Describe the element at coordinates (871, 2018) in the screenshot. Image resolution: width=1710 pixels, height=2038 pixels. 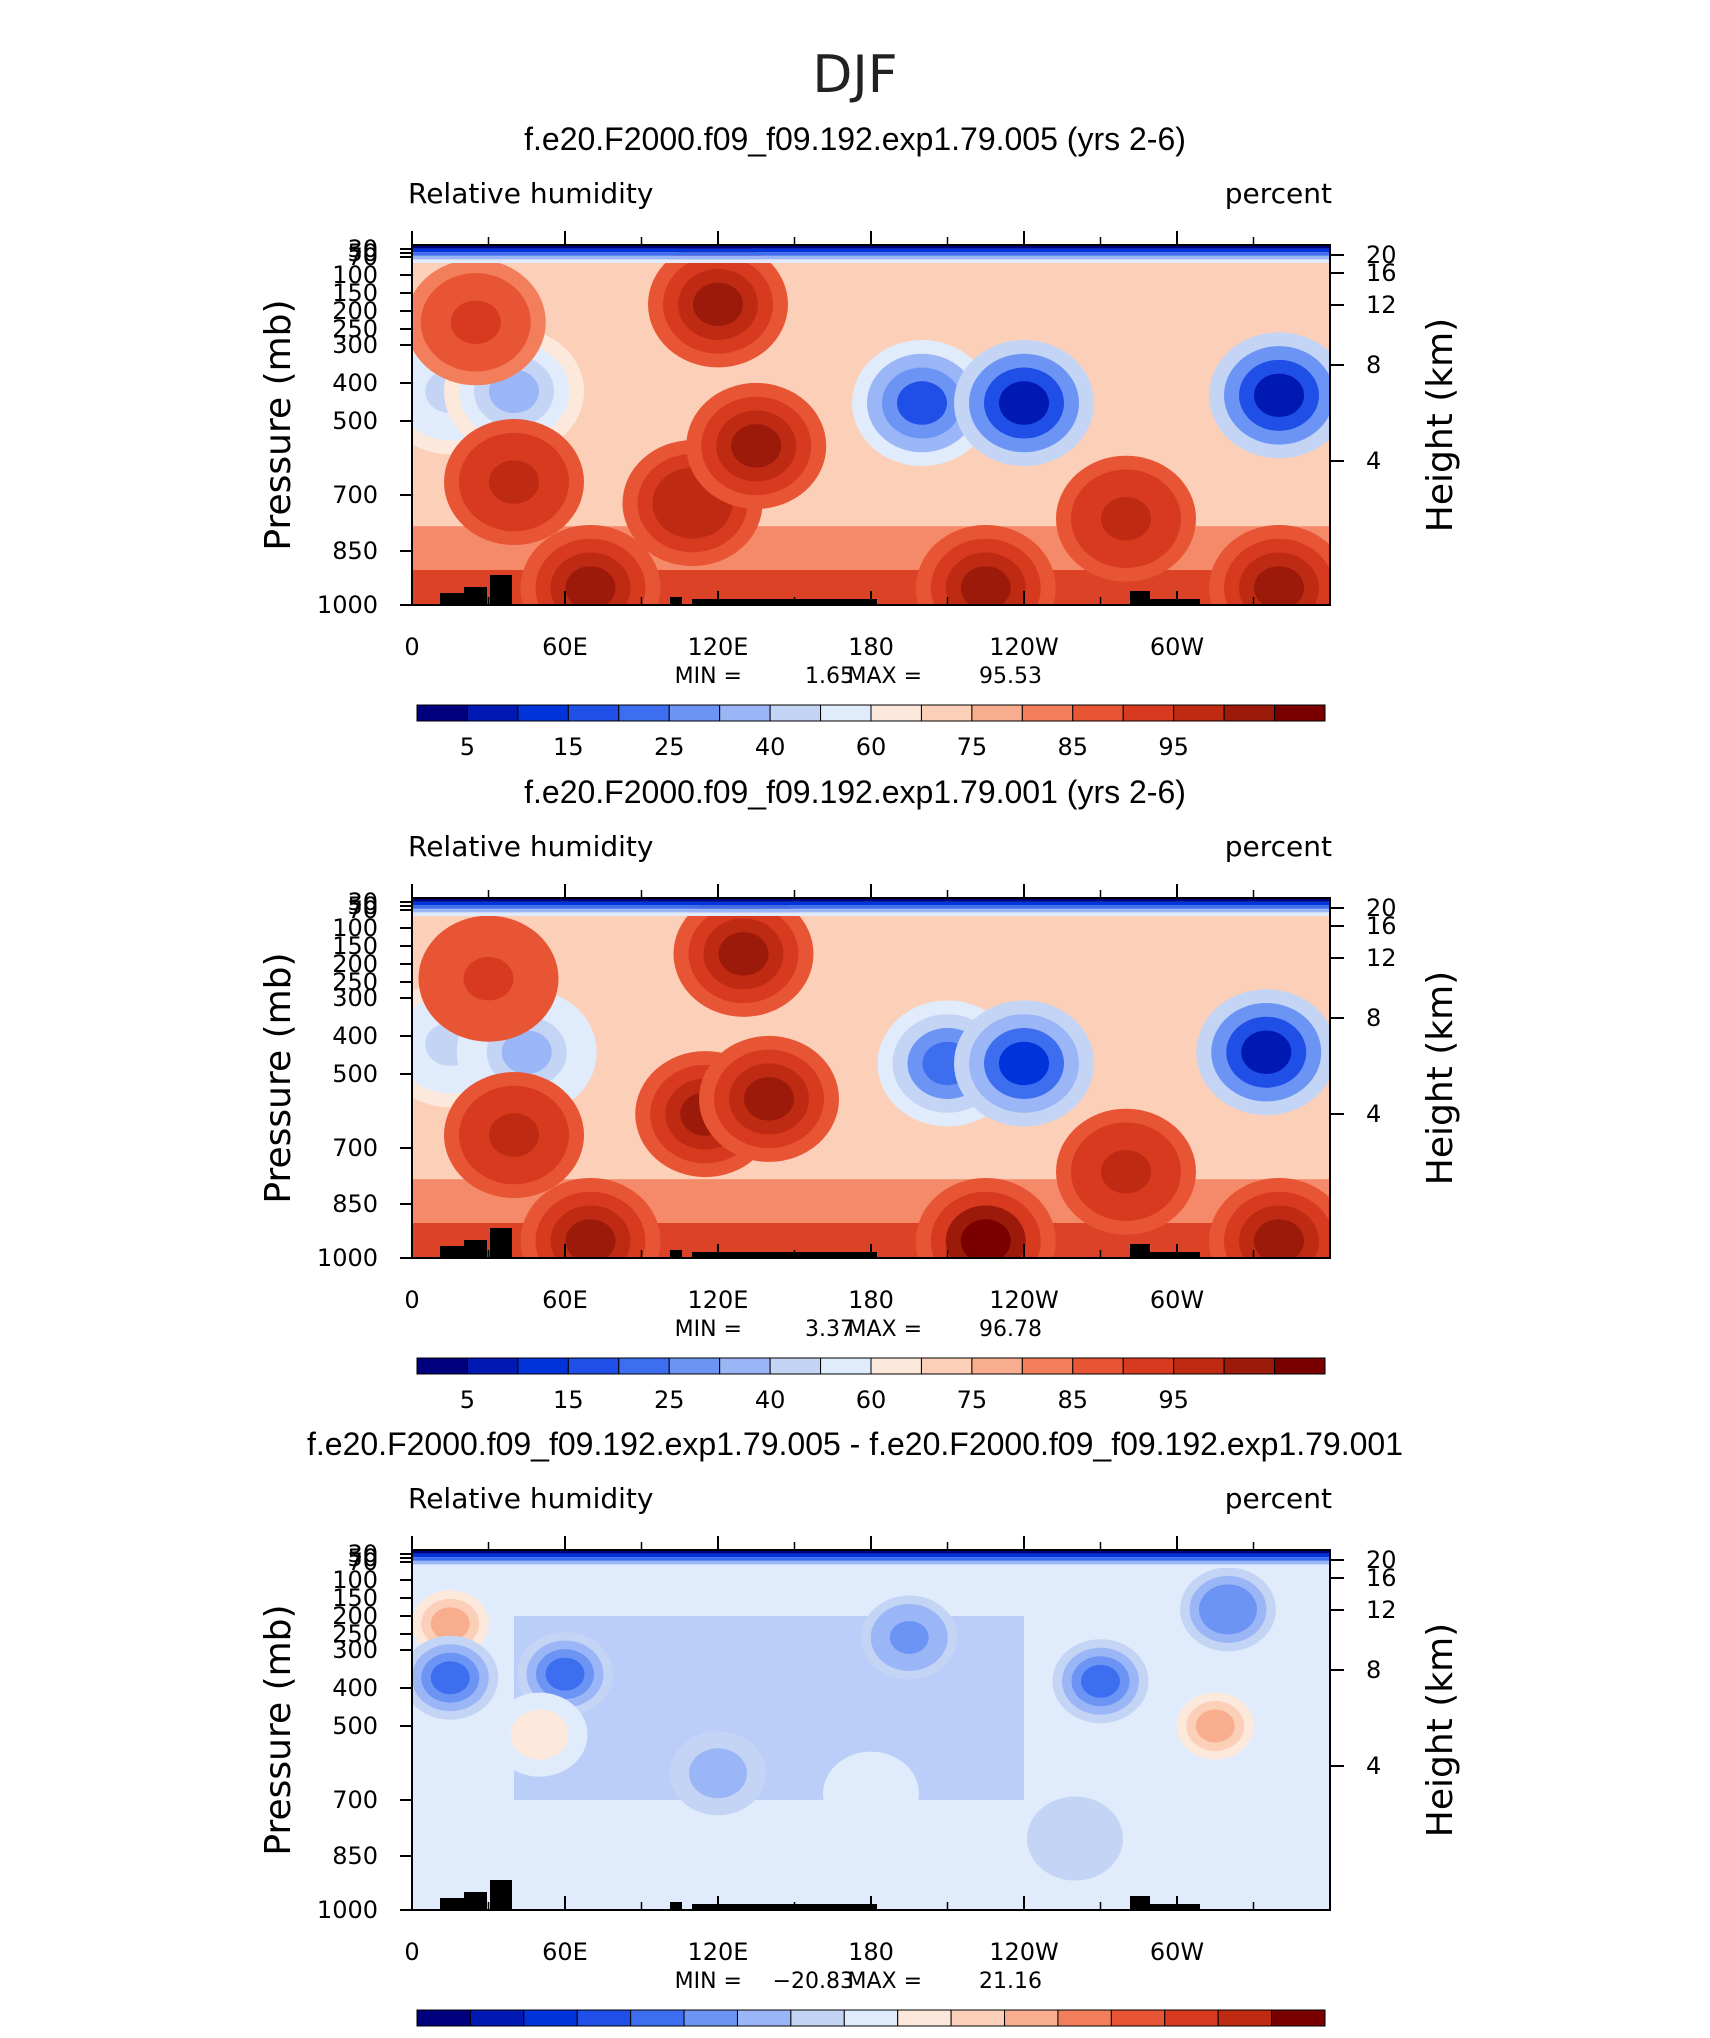
I see `colorbar: −50−40−30−20−15−10−505101520304050` at that location.